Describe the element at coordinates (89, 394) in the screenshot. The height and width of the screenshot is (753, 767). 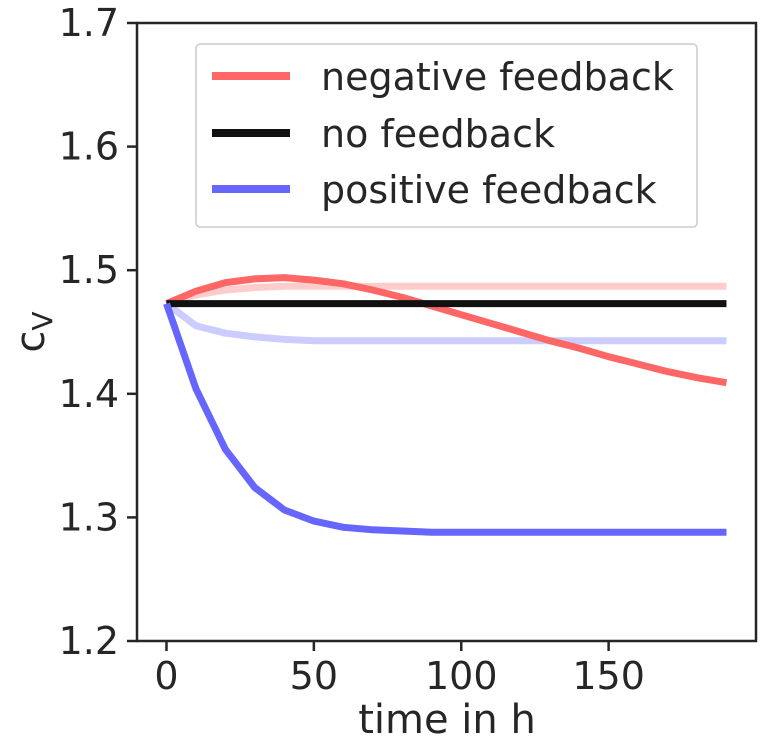
I see `y-tick-label-2: 1.4` at that location.